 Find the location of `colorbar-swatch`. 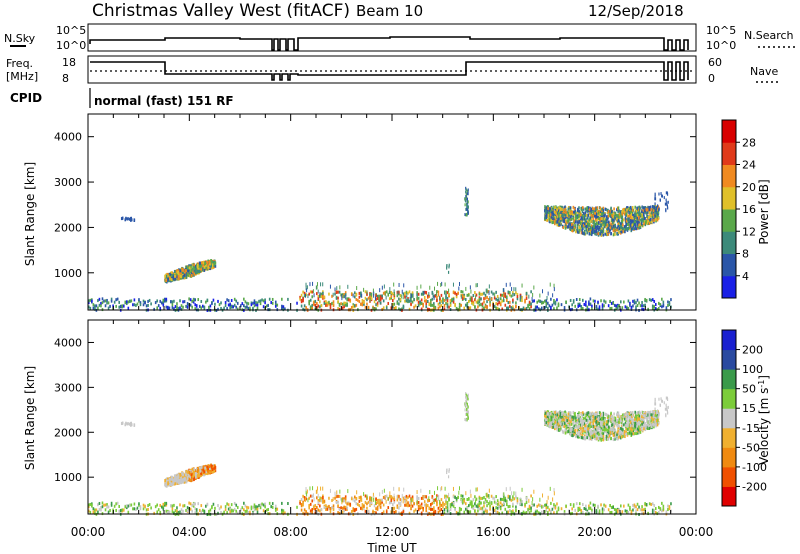

colorbar-swatch is located at coordinates (729, 287).